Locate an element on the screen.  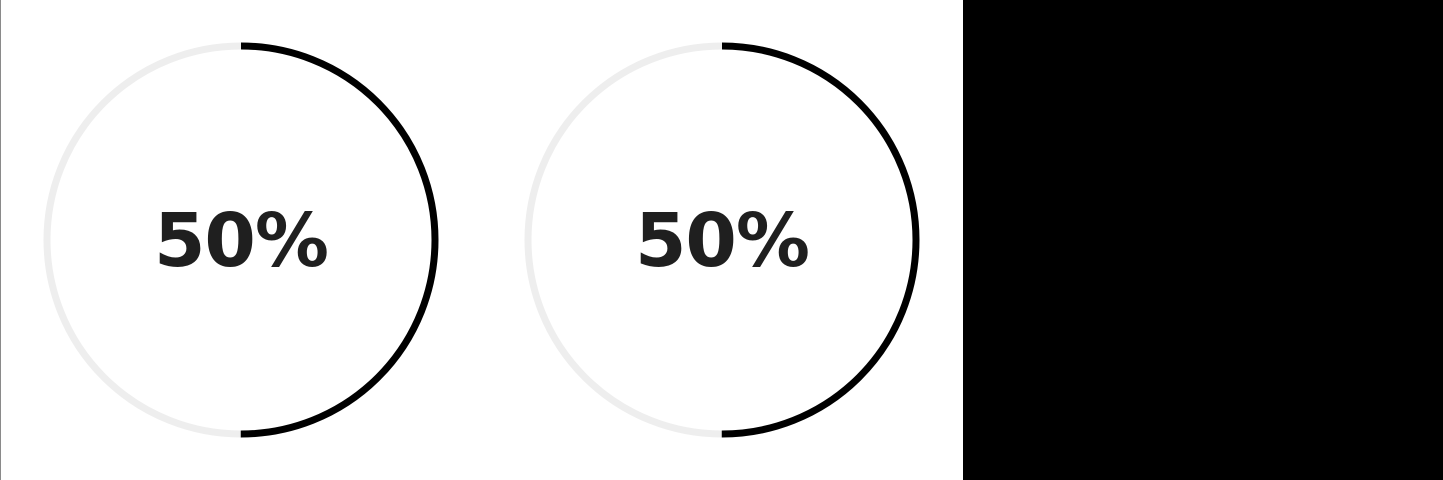
progress-ring-2-percentage: 50% is located at coordinates (722, 241).